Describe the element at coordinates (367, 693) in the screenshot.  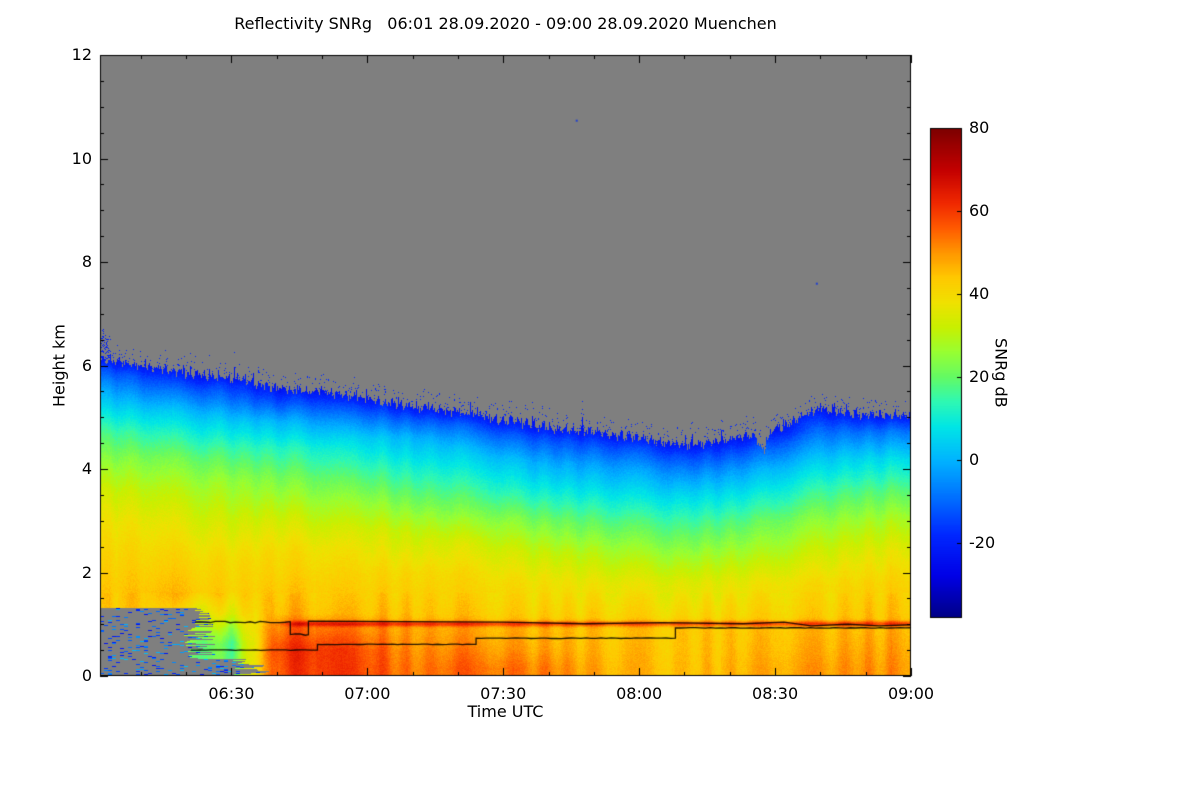
I see `x-tick-label: 07:00` at that location.